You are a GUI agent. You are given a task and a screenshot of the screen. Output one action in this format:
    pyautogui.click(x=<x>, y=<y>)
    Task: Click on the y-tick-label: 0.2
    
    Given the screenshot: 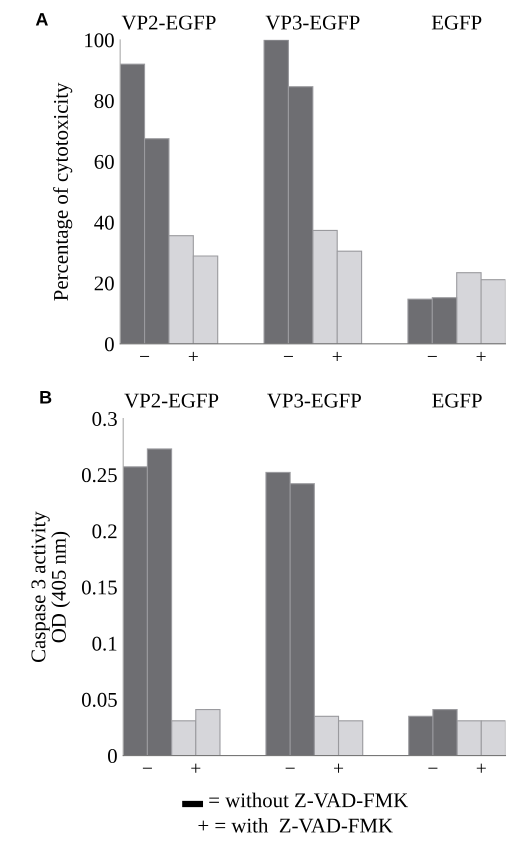 What is the action you would take?
    pyautogui.click(x=104, y=531)
    